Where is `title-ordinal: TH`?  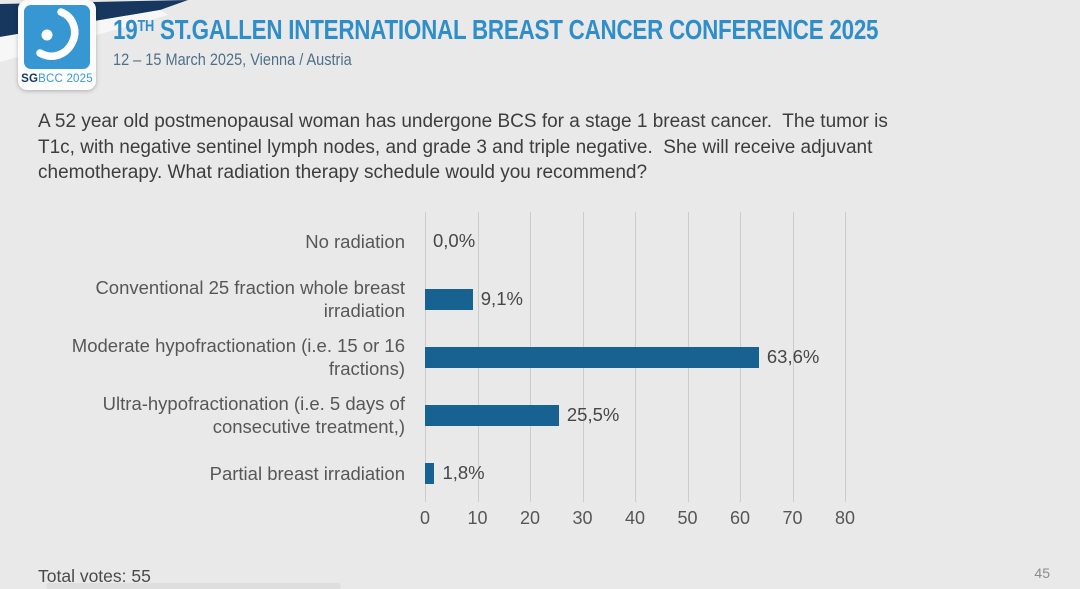 title-ordinal: TH is located at coordinates (146, 26).